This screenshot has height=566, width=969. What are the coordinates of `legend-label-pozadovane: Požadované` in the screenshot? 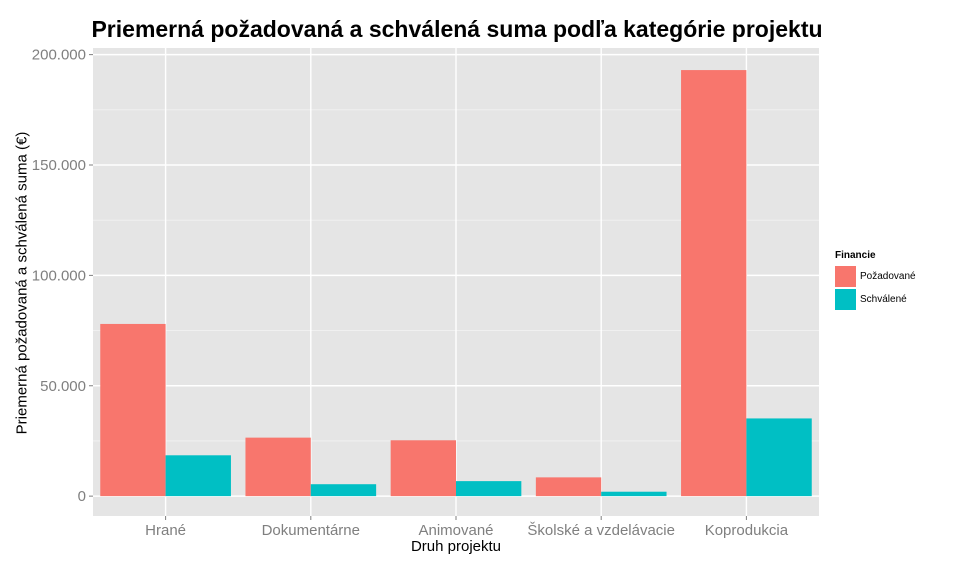 It's located at (888, 276).